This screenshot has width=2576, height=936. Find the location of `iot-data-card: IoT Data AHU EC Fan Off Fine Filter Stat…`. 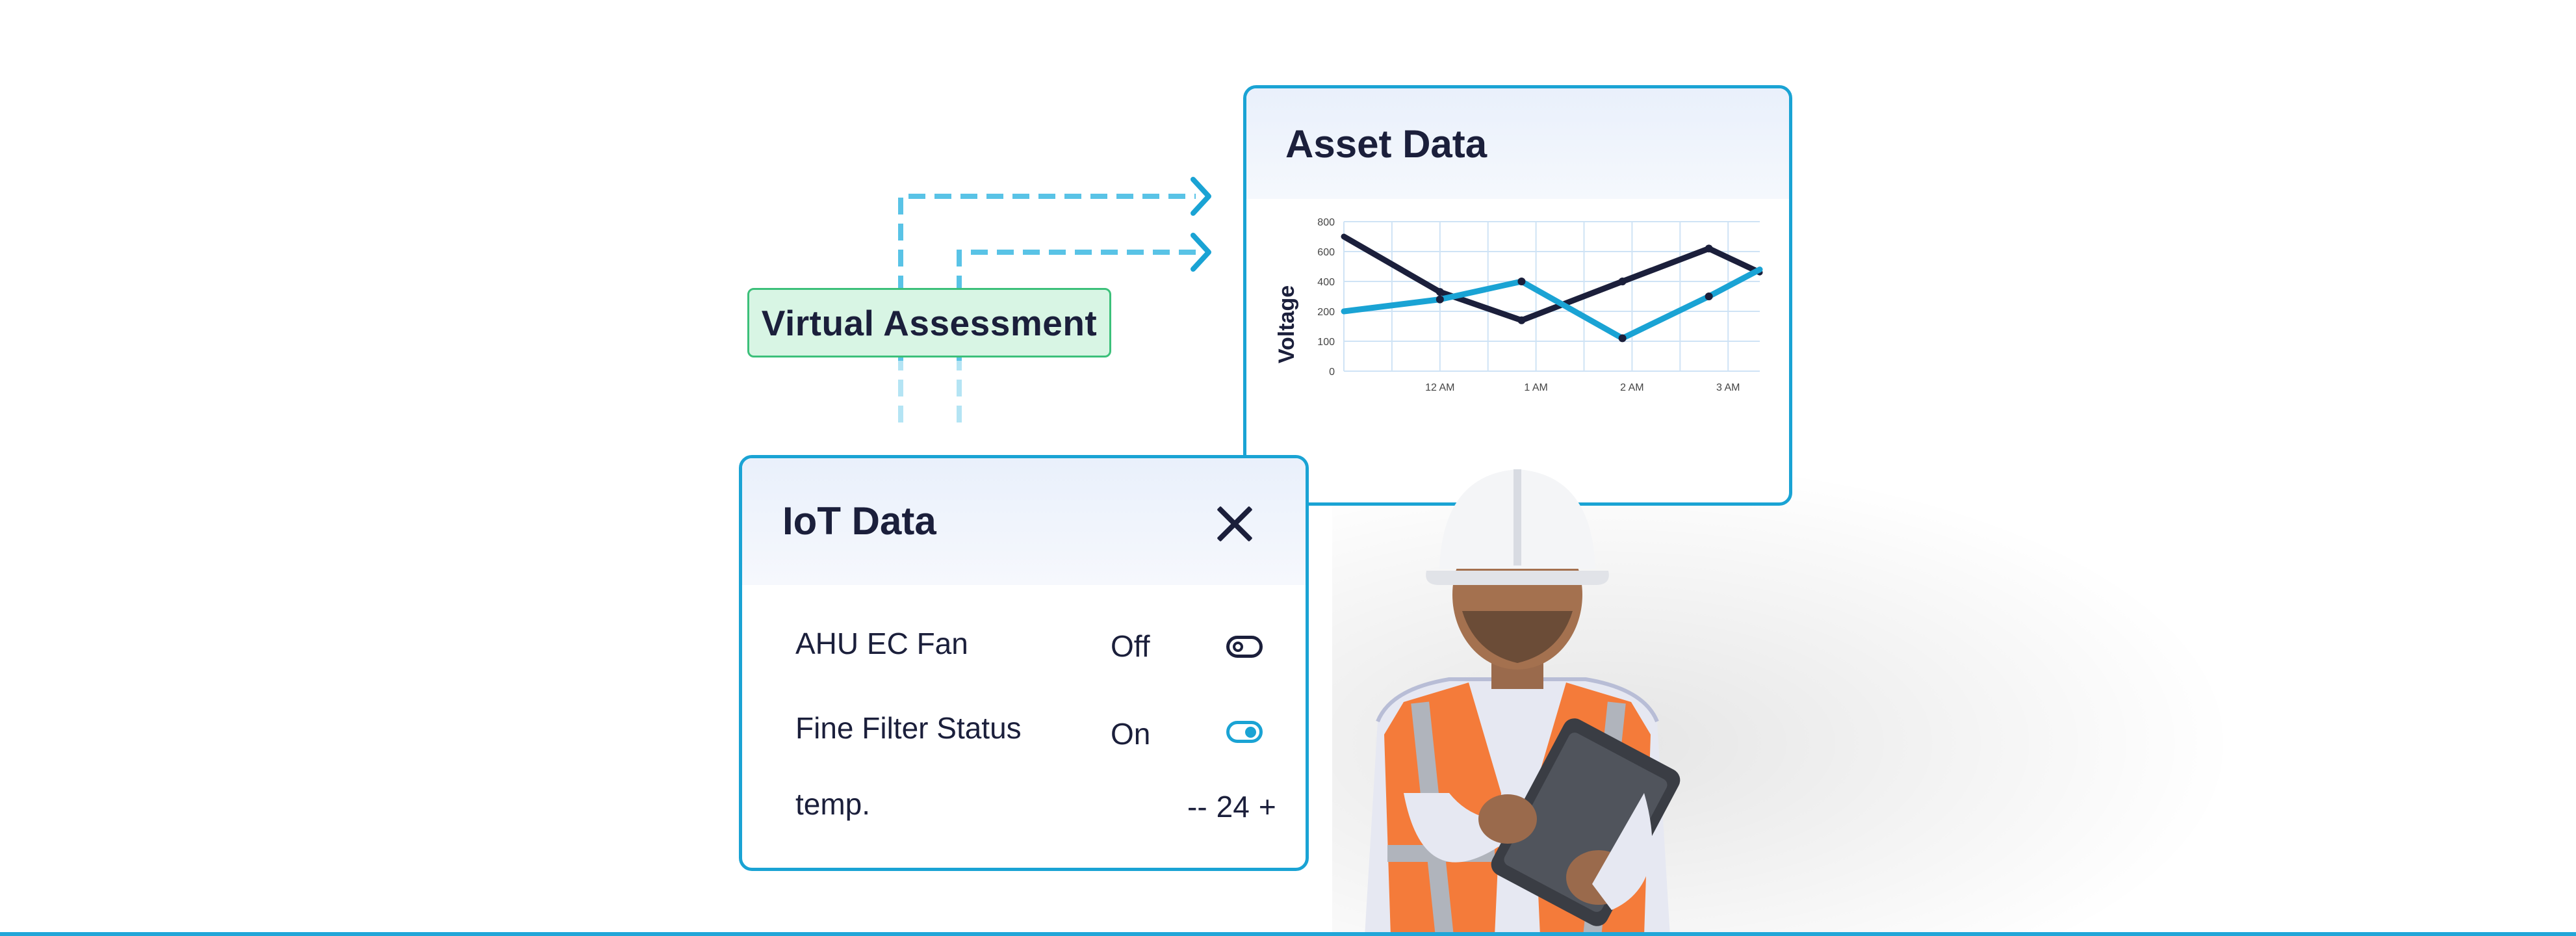

iot-data-card: IoT Data AHU EC Fan Off Fine Filter Stat… is located at coordinates (1024, 663).